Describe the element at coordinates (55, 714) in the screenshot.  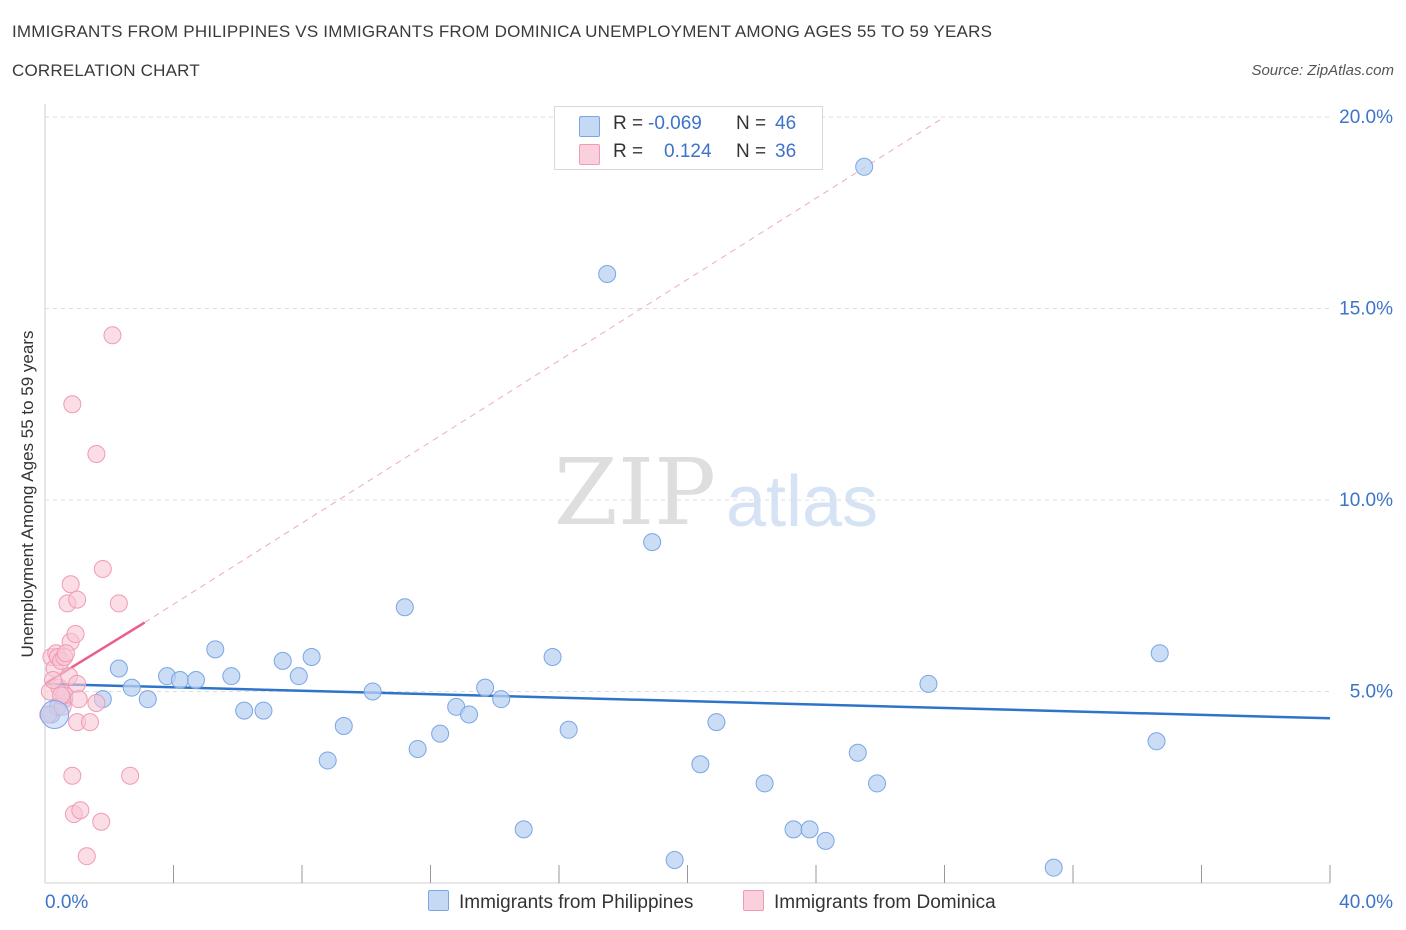
I see `point-philippines-cluster` at that location.